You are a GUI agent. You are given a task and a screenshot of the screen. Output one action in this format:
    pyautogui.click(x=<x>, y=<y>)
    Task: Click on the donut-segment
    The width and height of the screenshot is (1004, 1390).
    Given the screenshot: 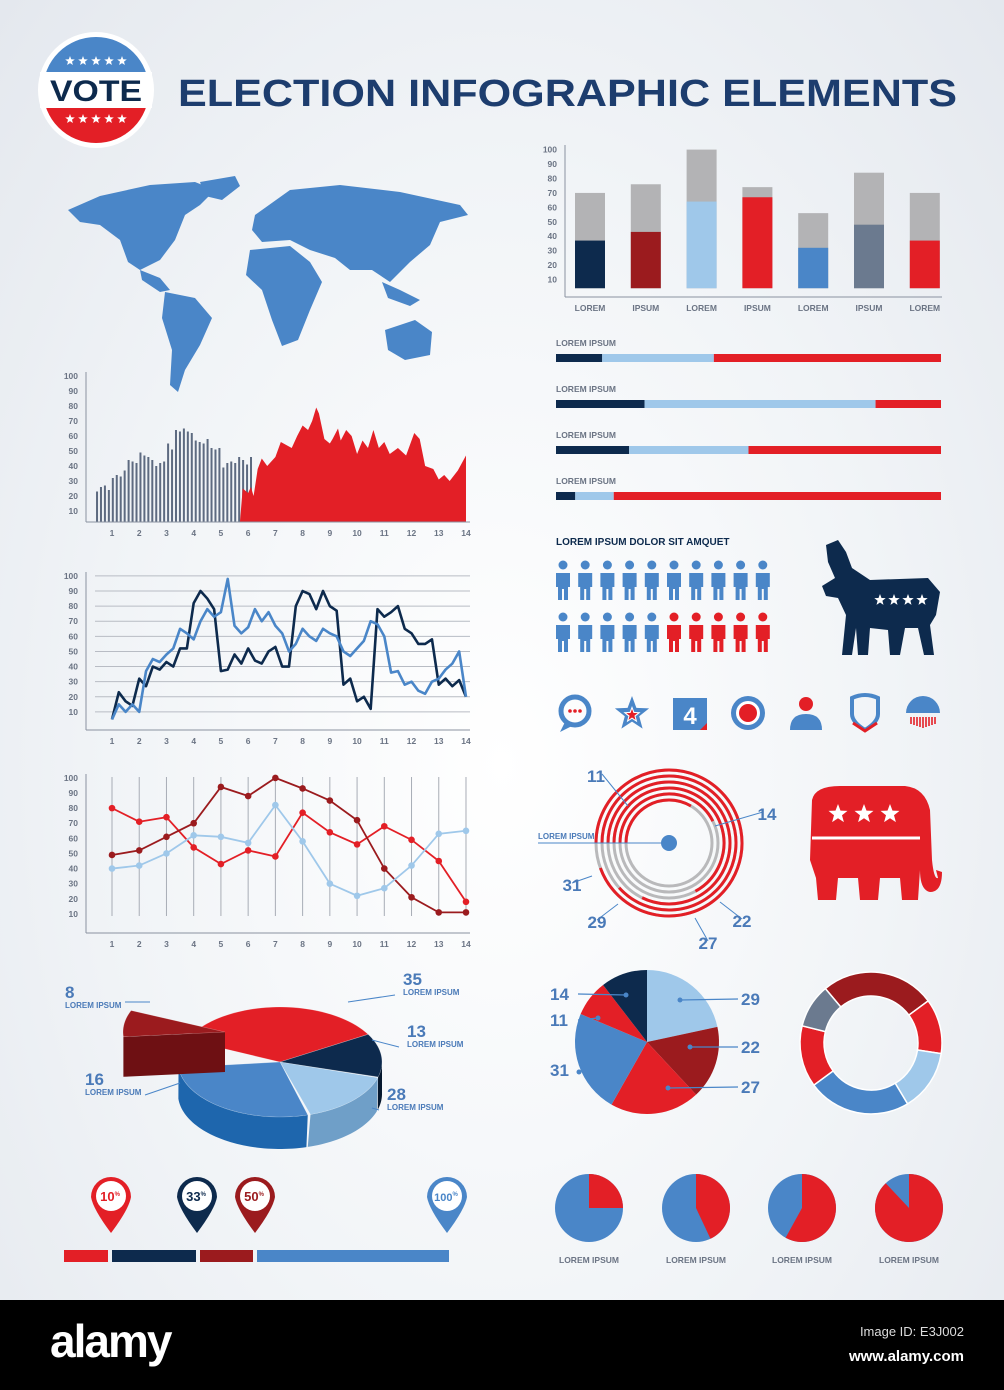 What is the action you would take?
    pyautogui.click(x=860, y=1092)
    